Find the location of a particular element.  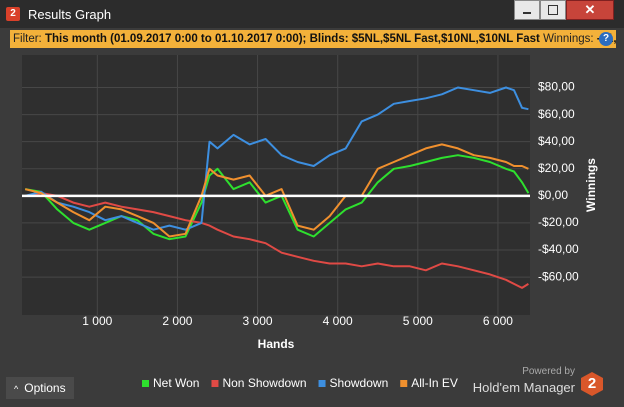

legend-item: Non Showdown is located at coordinates (259, 383).